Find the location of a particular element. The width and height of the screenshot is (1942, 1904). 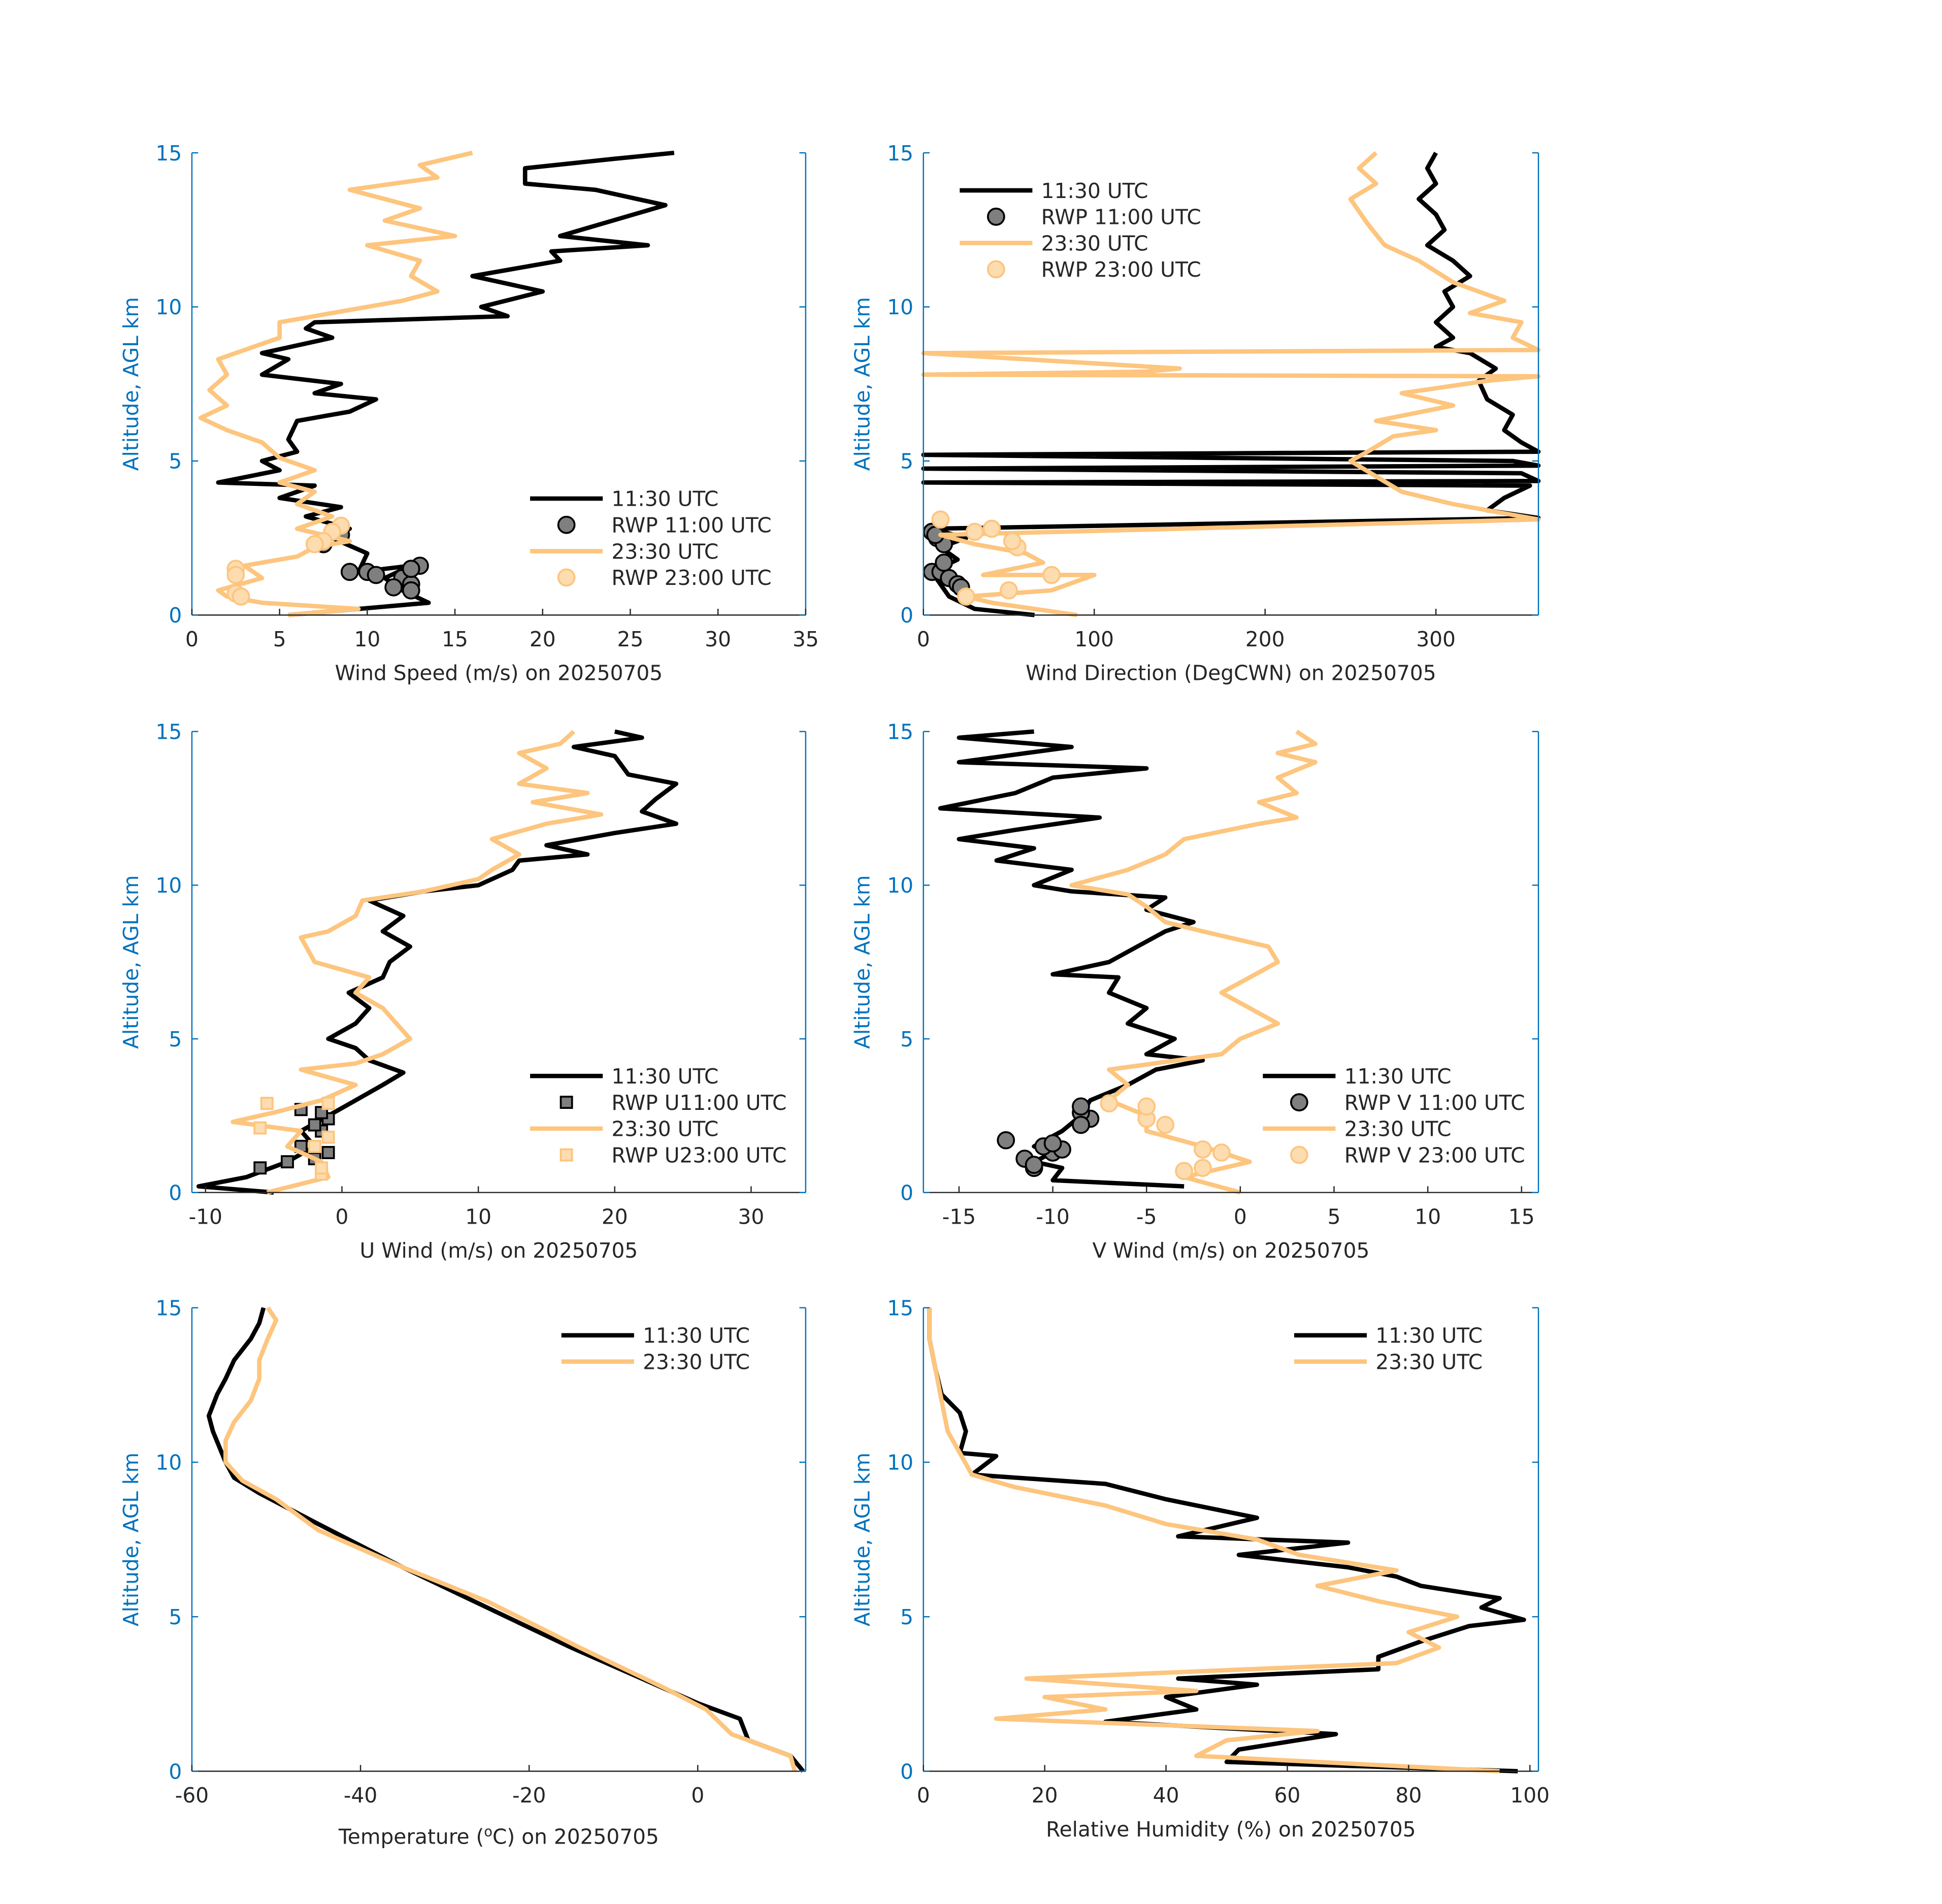

x-axis-label: Relative Humidity (%) on 20250705 is located at coordinates (1231, 1830).